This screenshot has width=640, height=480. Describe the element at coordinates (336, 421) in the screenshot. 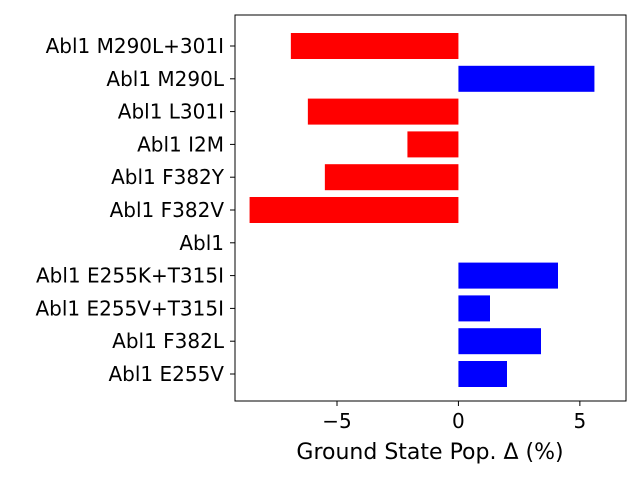

I see `x-tick-label: −5` at that location.